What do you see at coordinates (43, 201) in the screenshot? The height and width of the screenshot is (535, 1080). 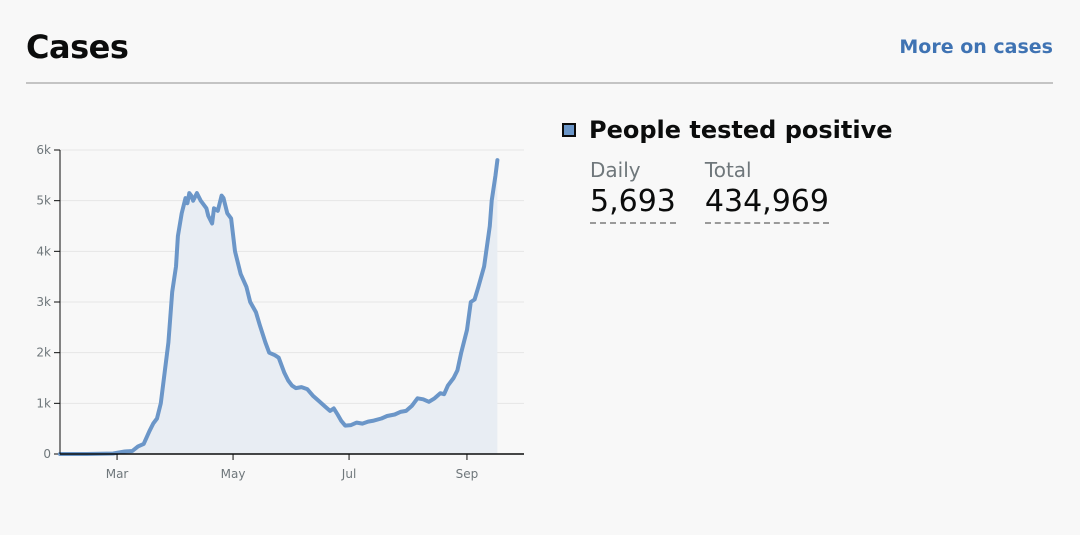 I see `y-tick-label: 5k` at bounding box center [43, 201].